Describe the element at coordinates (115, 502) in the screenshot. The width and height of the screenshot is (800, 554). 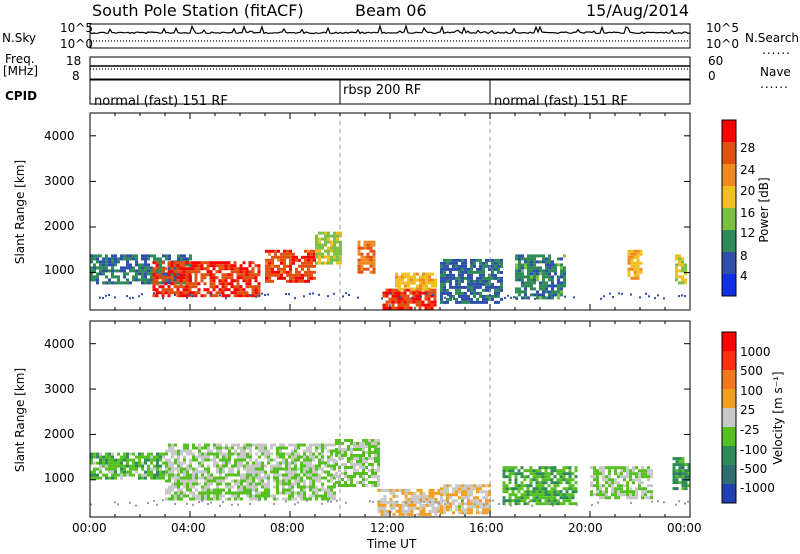
I see `velocity-speck` at that location.